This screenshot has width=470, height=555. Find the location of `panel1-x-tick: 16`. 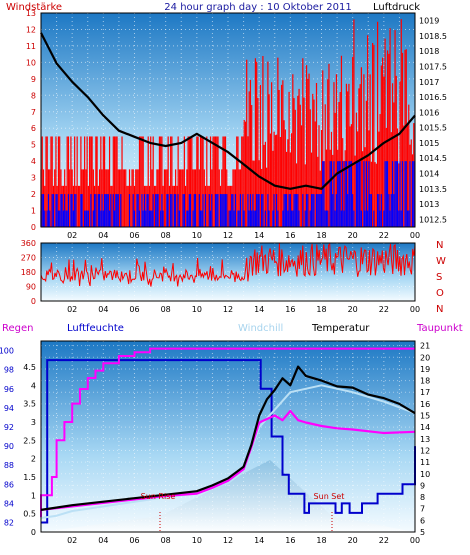

panel1-x-tick: 16 is located at coordinates (290, 235).